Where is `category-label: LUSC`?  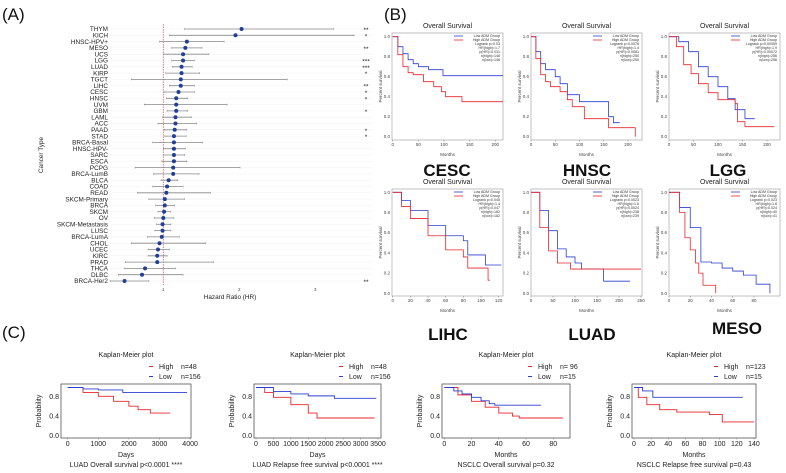
category-label: LUSC is located at coordinates (99, 231).